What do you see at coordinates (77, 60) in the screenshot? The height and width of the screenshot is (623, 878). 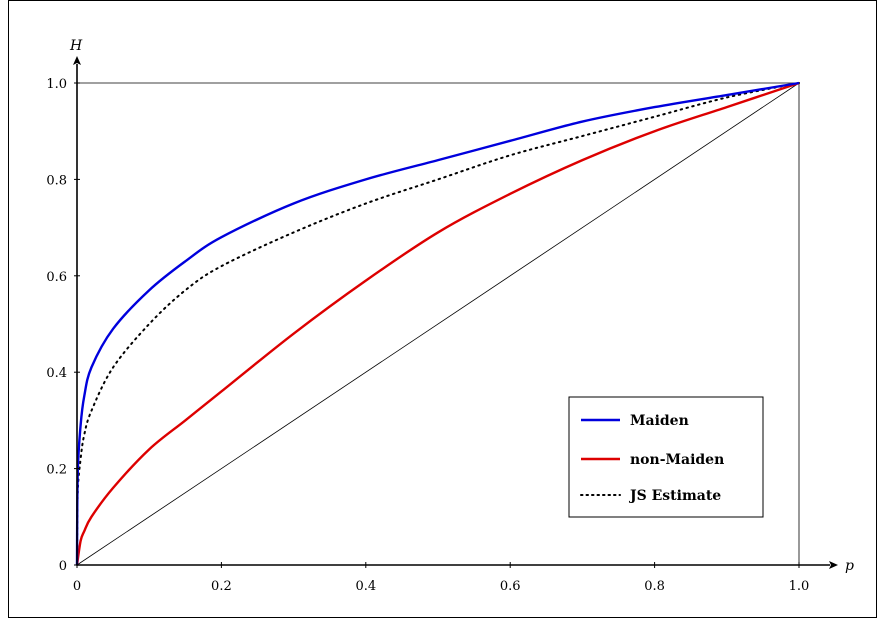 I see `y-axis-arrowhead` at bounding box center [77, 60].